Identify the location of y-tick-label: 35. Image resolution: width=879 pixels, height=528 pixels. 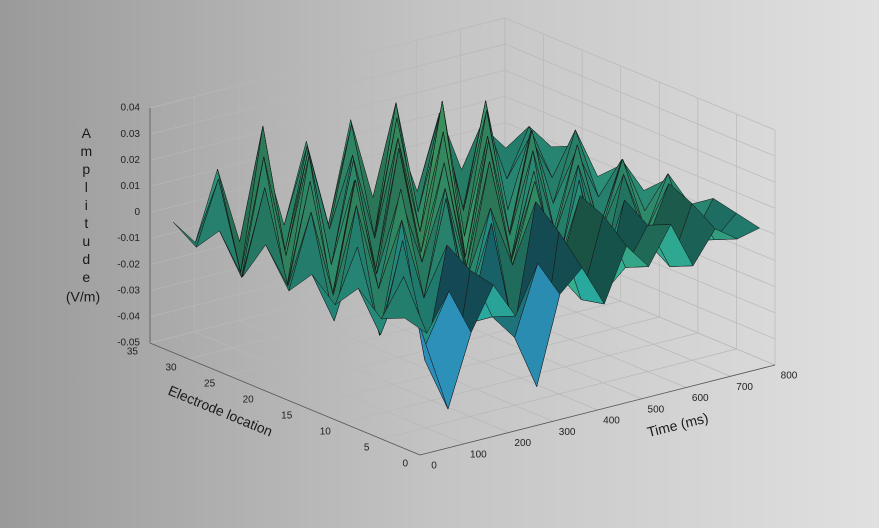
(133, 352).